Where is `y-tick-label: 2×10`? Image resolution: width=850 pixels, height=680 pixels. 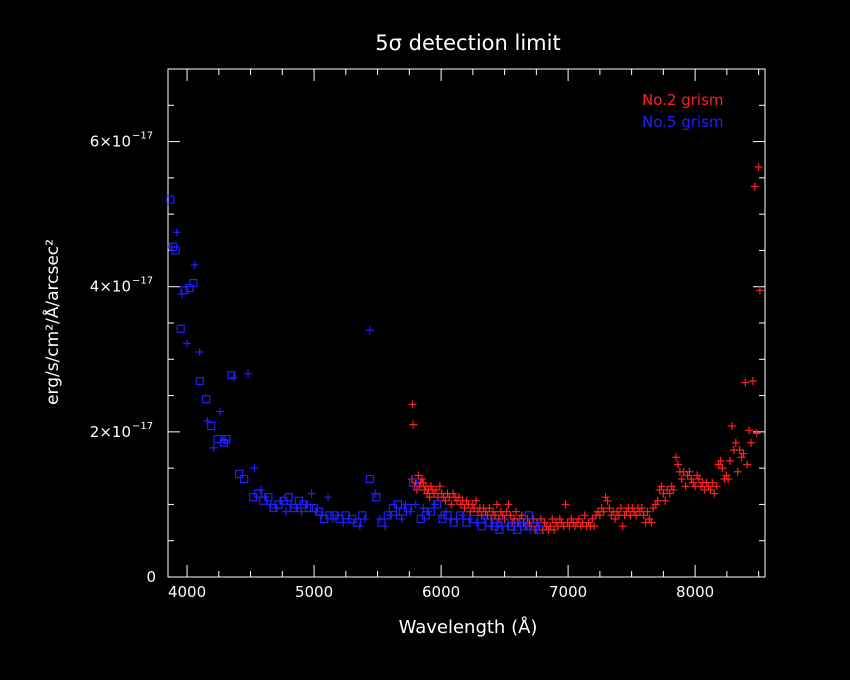
y-tick-label: 2×10 is located at coordinates (110, 432).